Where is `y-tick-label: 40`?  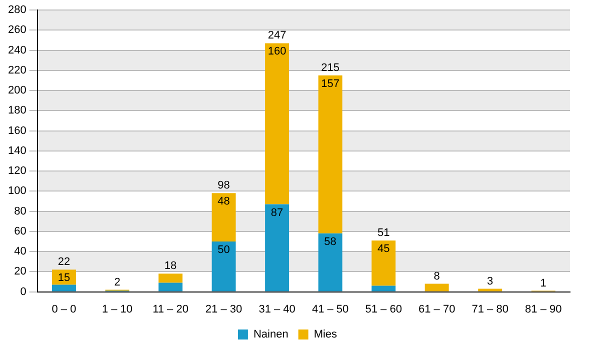
y-tick-label: 40 is located at coordinates (20, 252).